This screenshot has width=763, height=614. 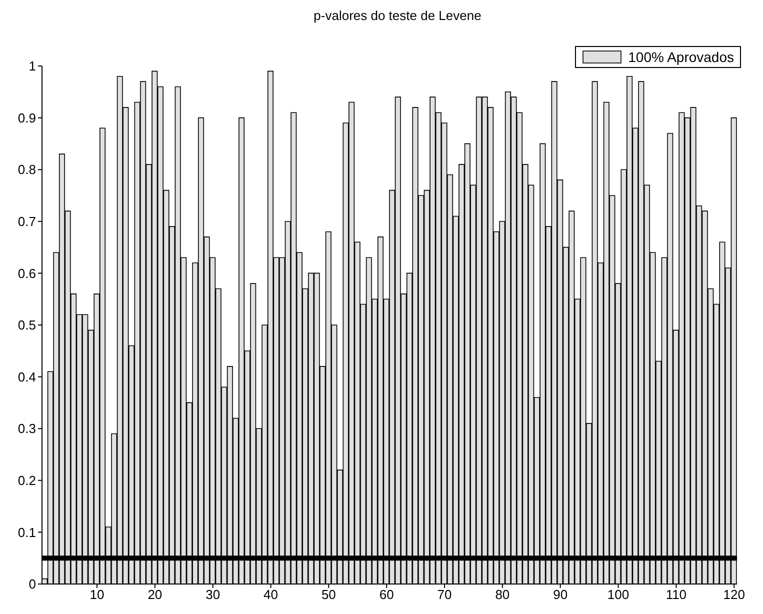 I want to click on x-tick-label: 90, so click(x=560, y=594).